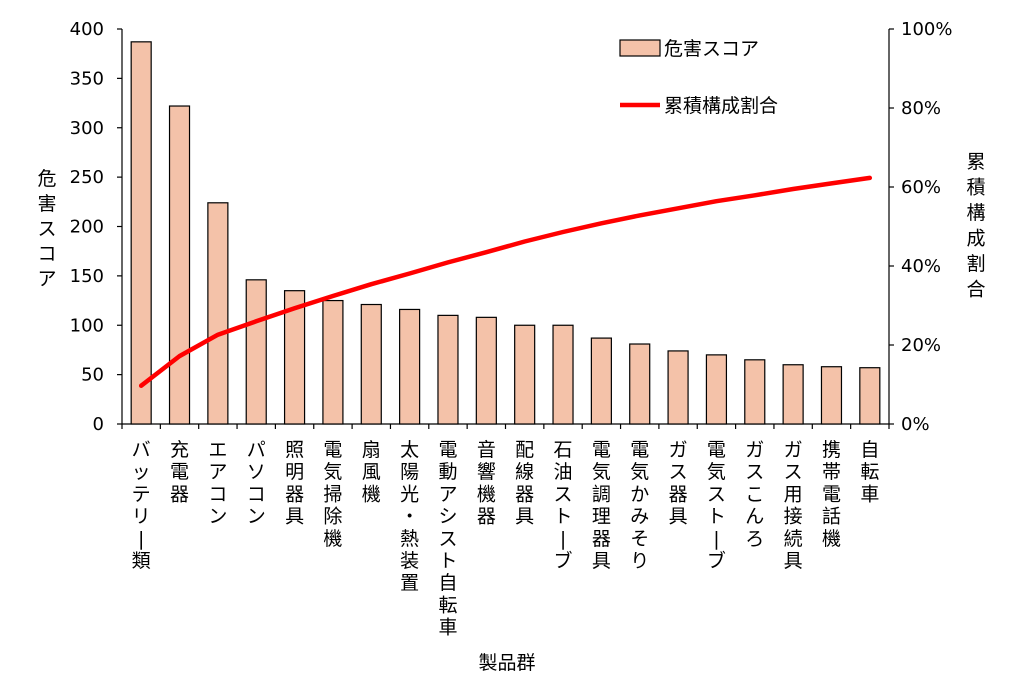  I want to click on left-tick-label: 300, so click(87, 128).